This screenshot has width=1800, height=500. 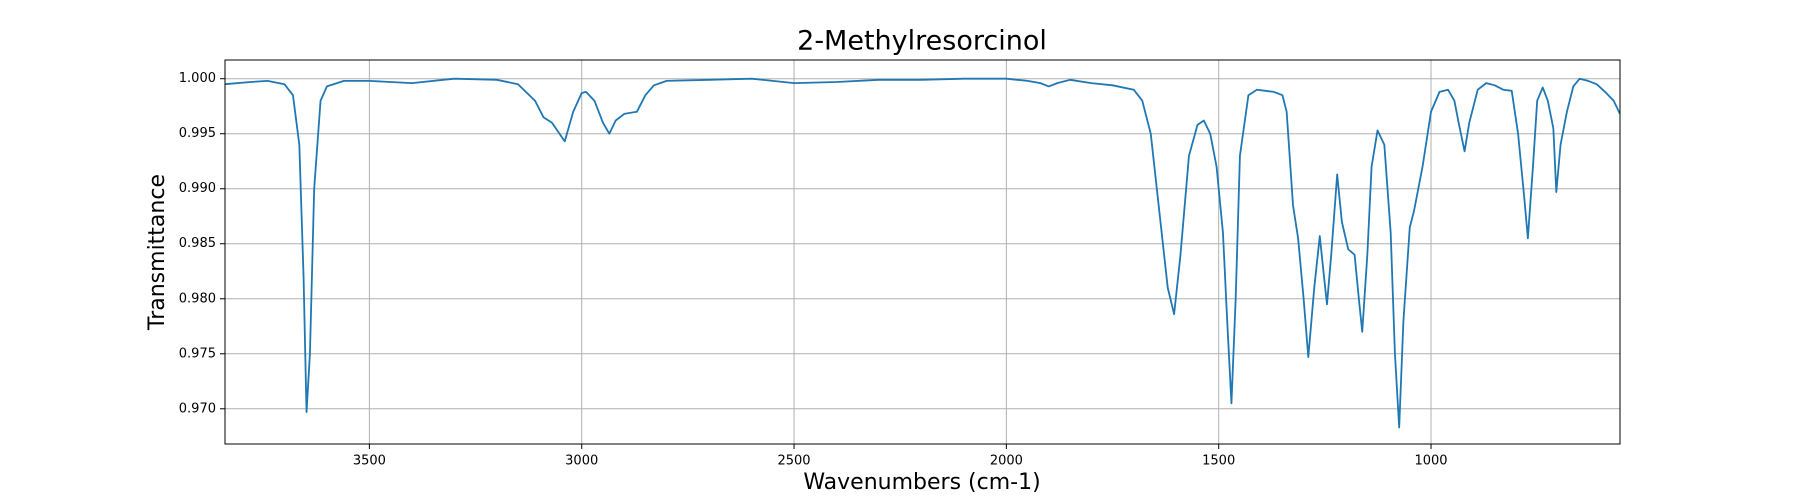 I want to click on chart-title: 2-Methylresorcinol, so click(x=922, y=41).